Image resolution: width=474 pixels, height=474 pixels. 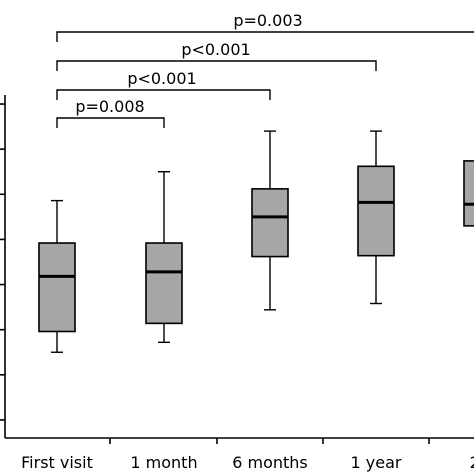 I want to click on p-value-label: p=0.003, so click(x=267, y=20).